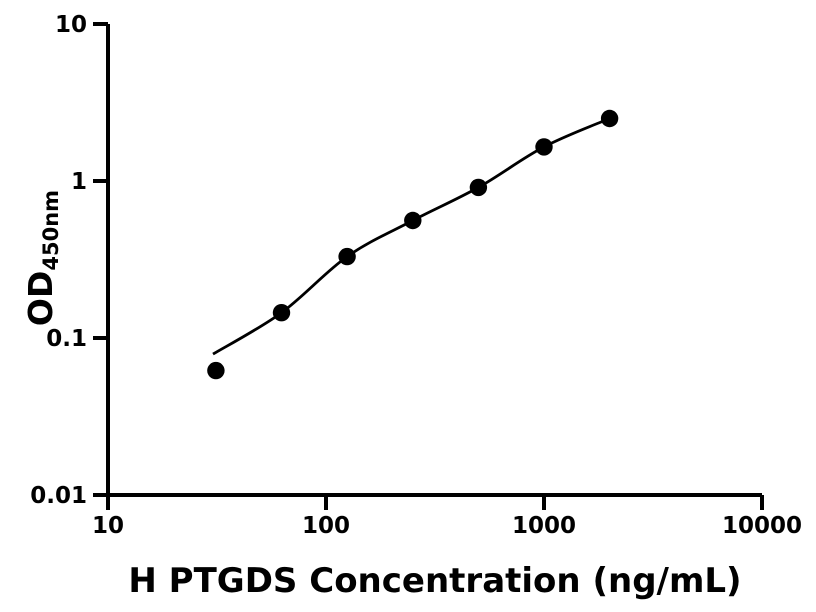 This screenshot has height=612, width=816. I want to click on x-axis-ticks, so click(435, 502).